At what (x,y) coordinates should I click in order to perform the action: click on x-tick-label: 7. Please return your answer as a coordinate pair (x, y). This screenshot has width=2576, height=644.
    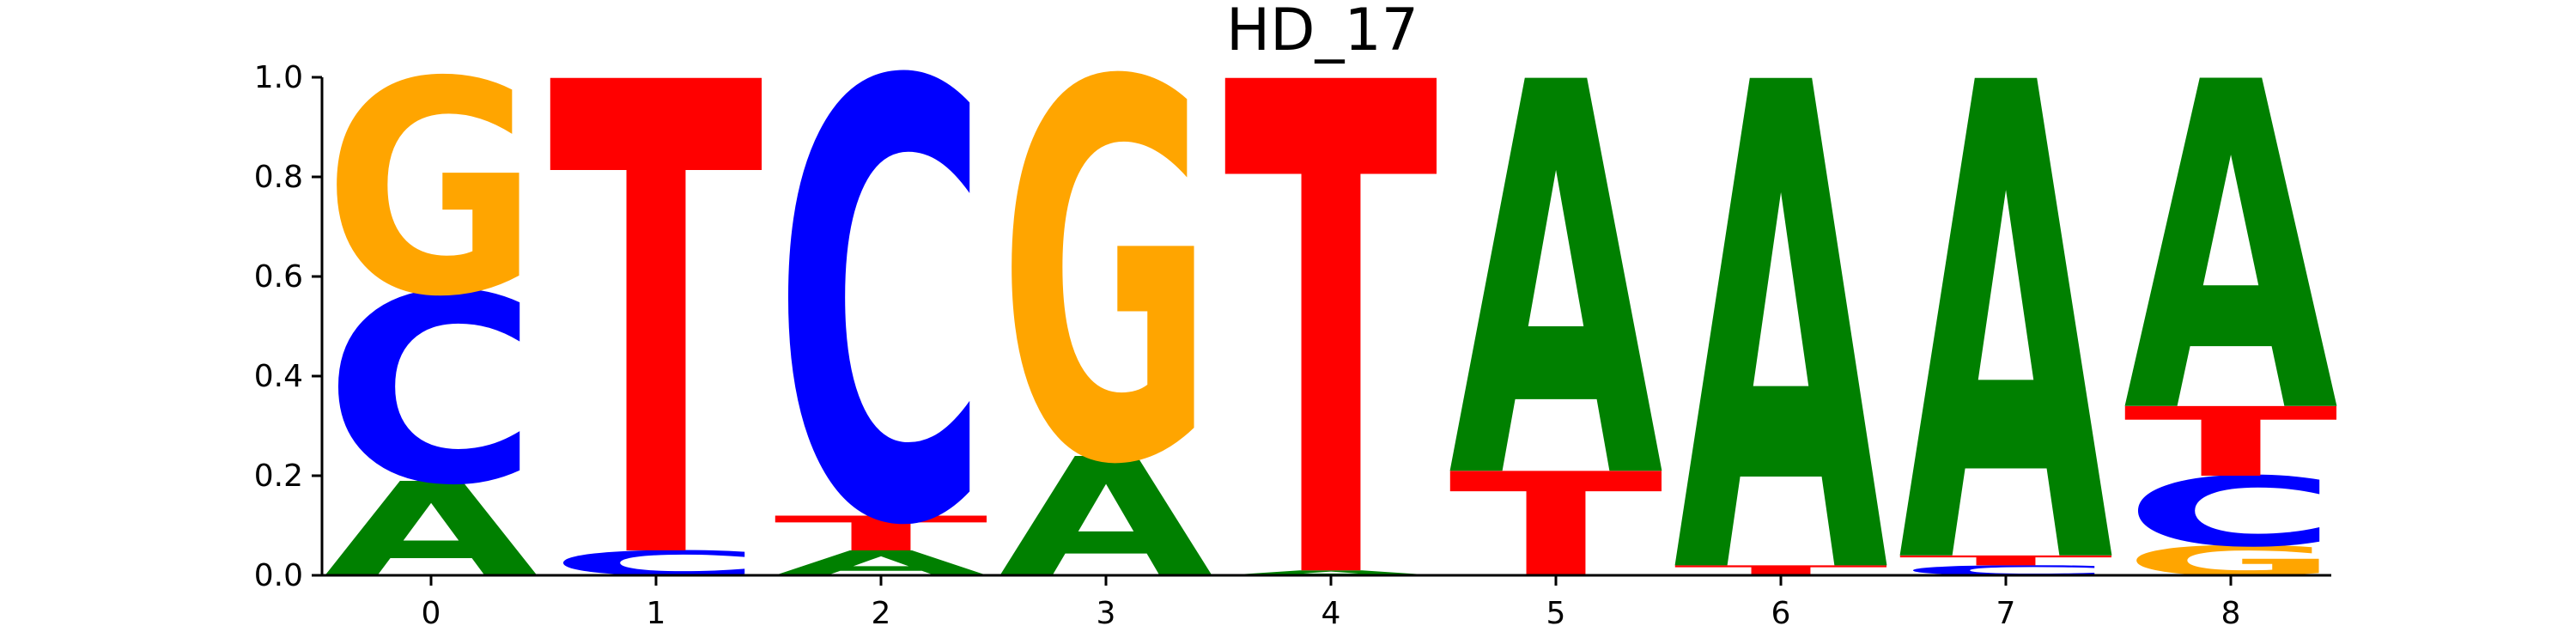
    Looking at the image, I should click on (2006, 614).